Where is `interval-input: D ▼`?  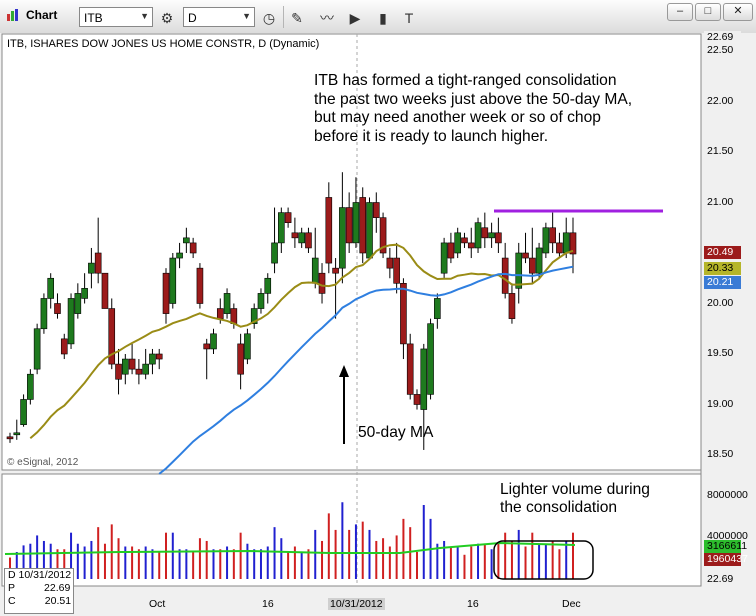 interval-input: D ▼ is located at coordinates (219, 17).